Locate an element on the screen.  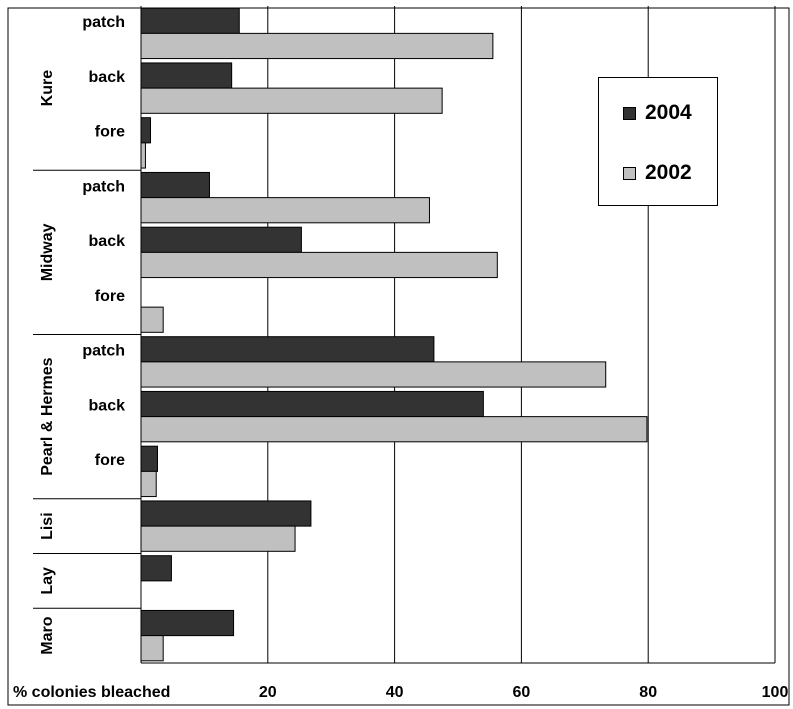
bar-kure-back-2002 is located at coordinates (291, 100).